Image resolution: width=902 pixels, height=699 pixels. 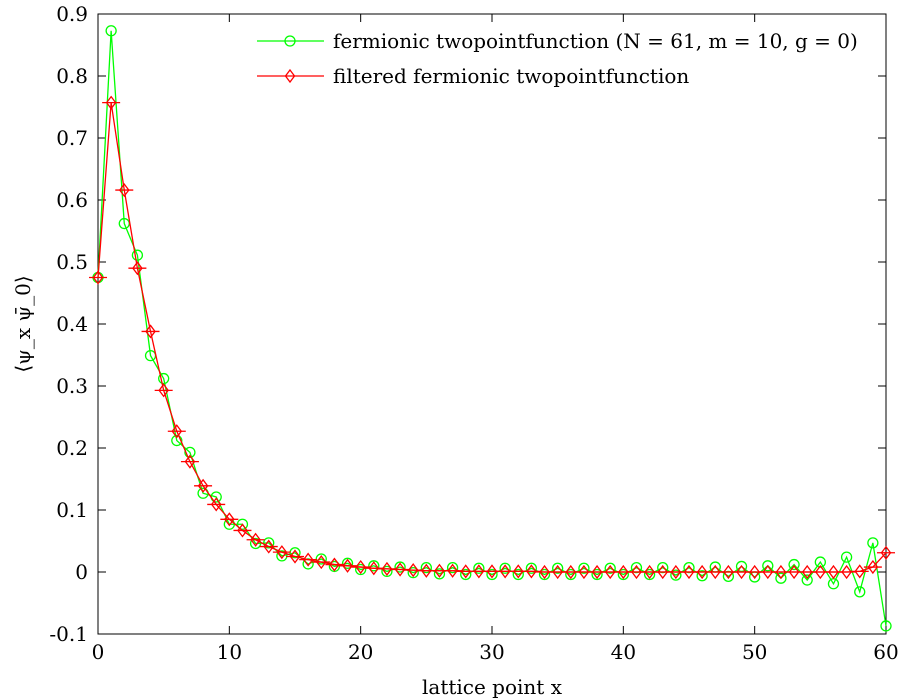 I want to click on y-tick-label: 0.3, so click(x=72, y=386).